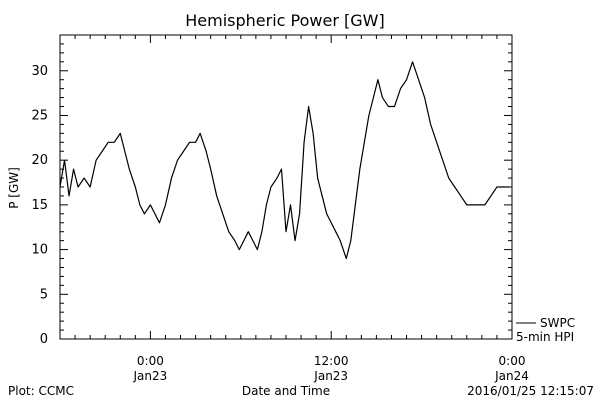  I want to click on x-axis-label: Date and Time, so click(286, 391).